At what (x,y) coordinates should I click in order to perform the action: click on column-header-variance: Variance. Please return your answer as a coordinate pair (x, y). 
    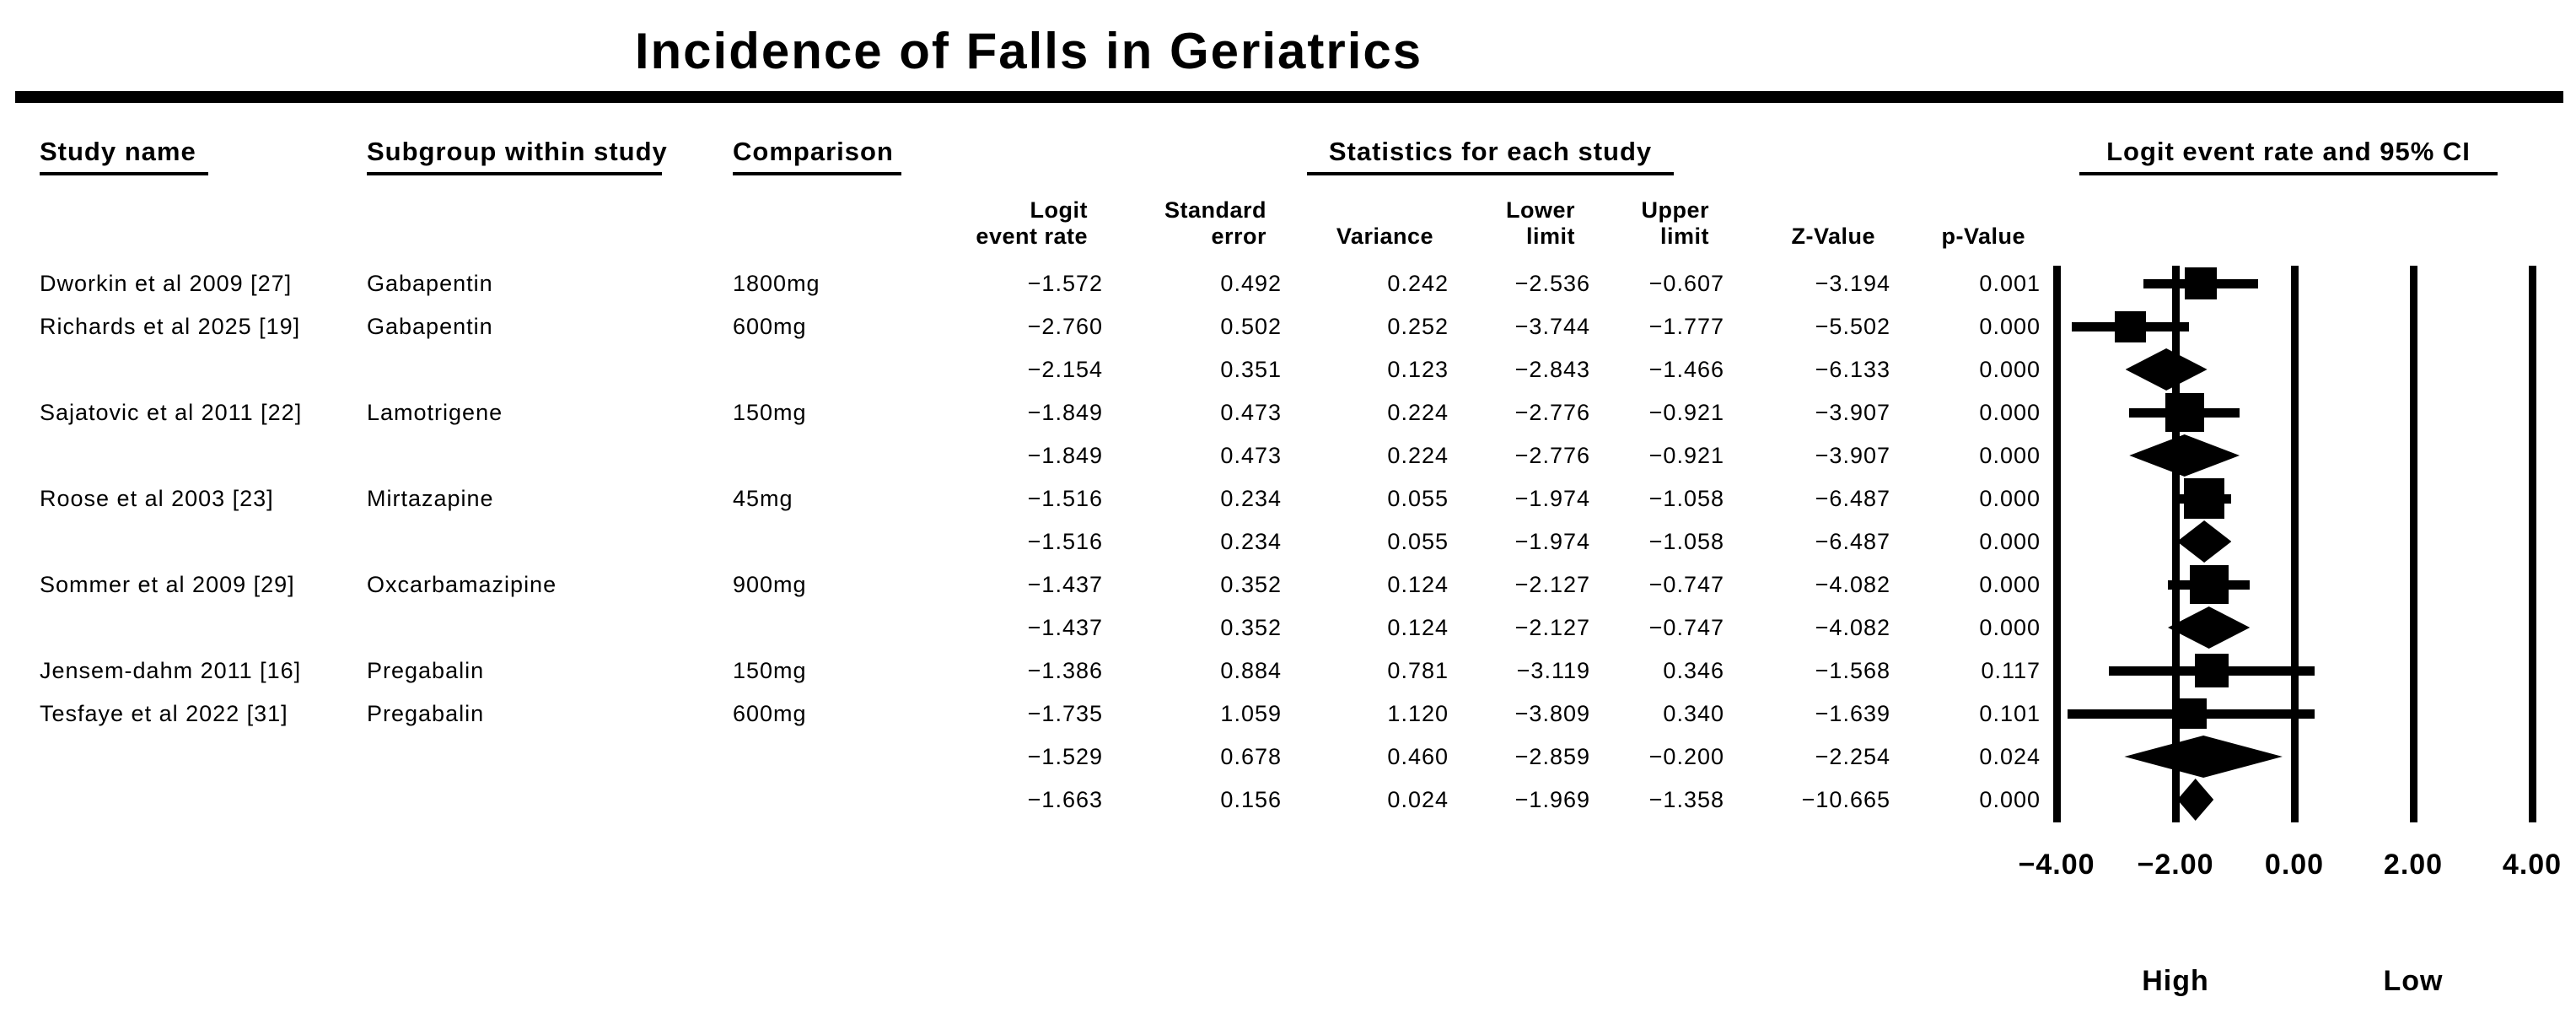
    Looking at the image, I should click on (1384, 236).